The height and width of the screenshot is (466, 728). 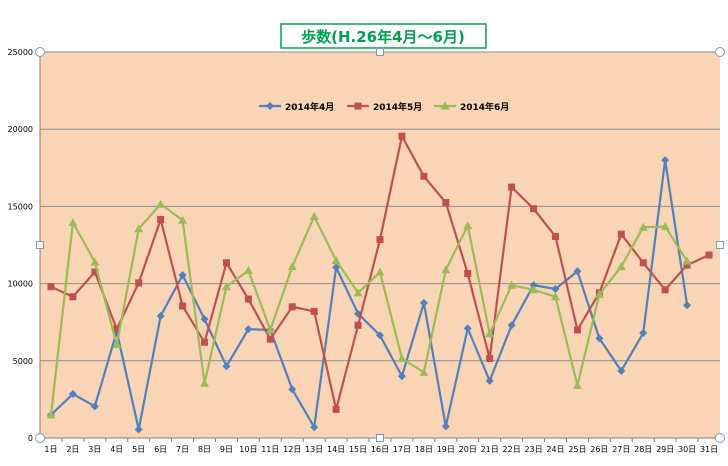 I want to click on y-tick-label: 15000, so click(x=20, y=206).